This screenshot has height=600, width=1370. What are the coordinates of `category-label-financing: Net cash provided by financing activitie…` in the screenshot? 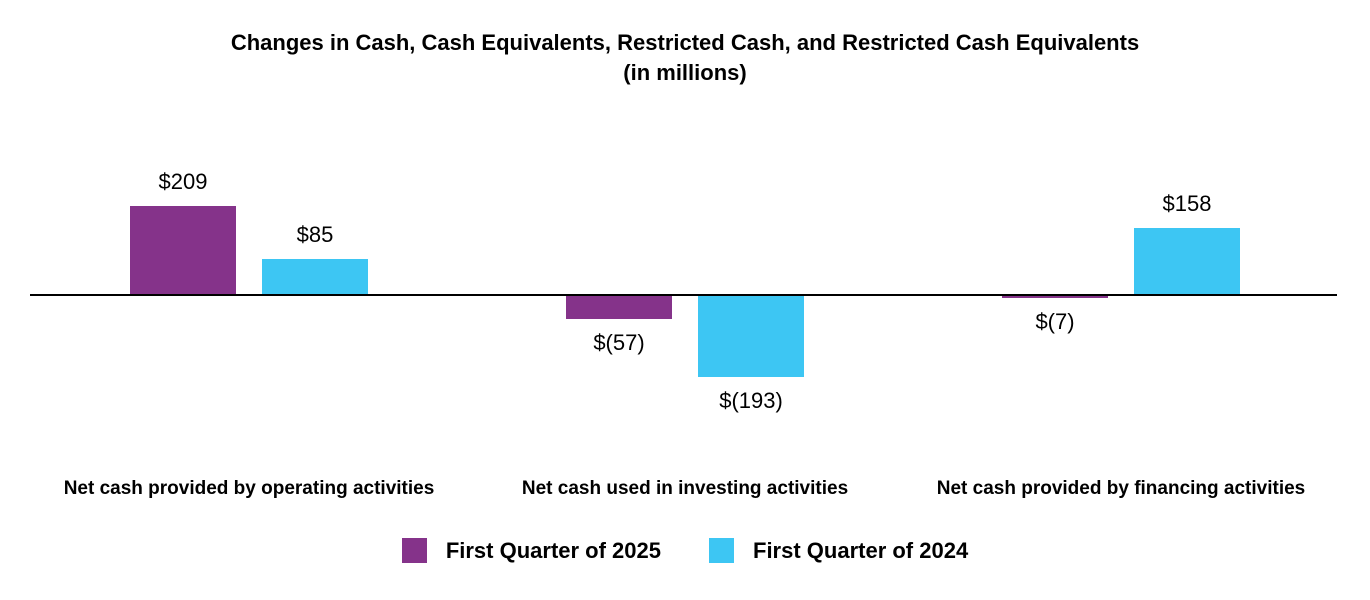 It's located at (1121, 488).